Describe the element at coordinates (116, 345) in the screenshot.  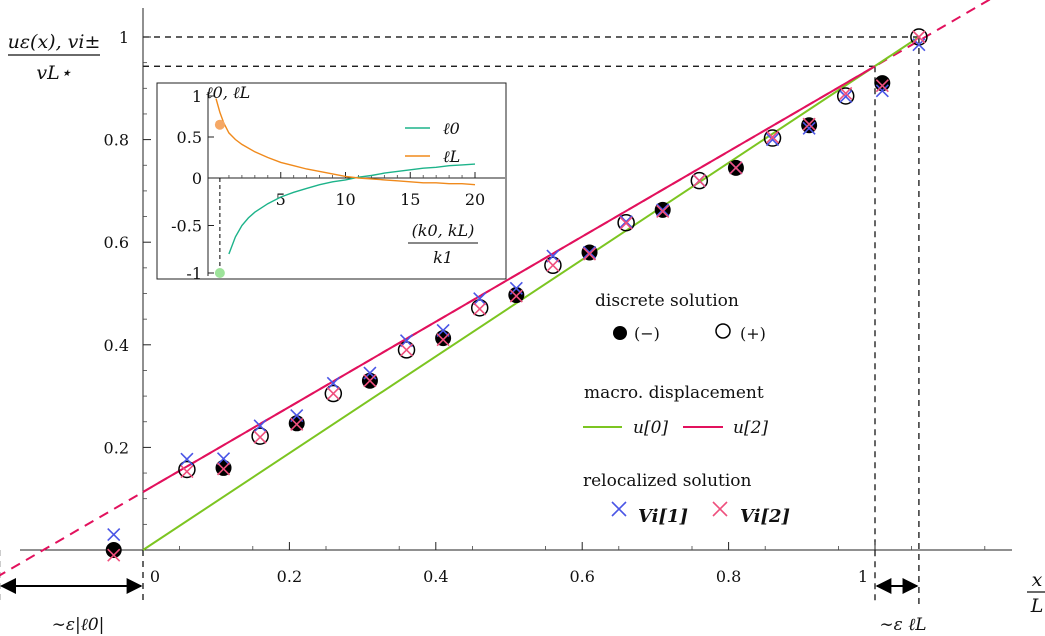
I see `y-tick-label: 0.4` at that location.